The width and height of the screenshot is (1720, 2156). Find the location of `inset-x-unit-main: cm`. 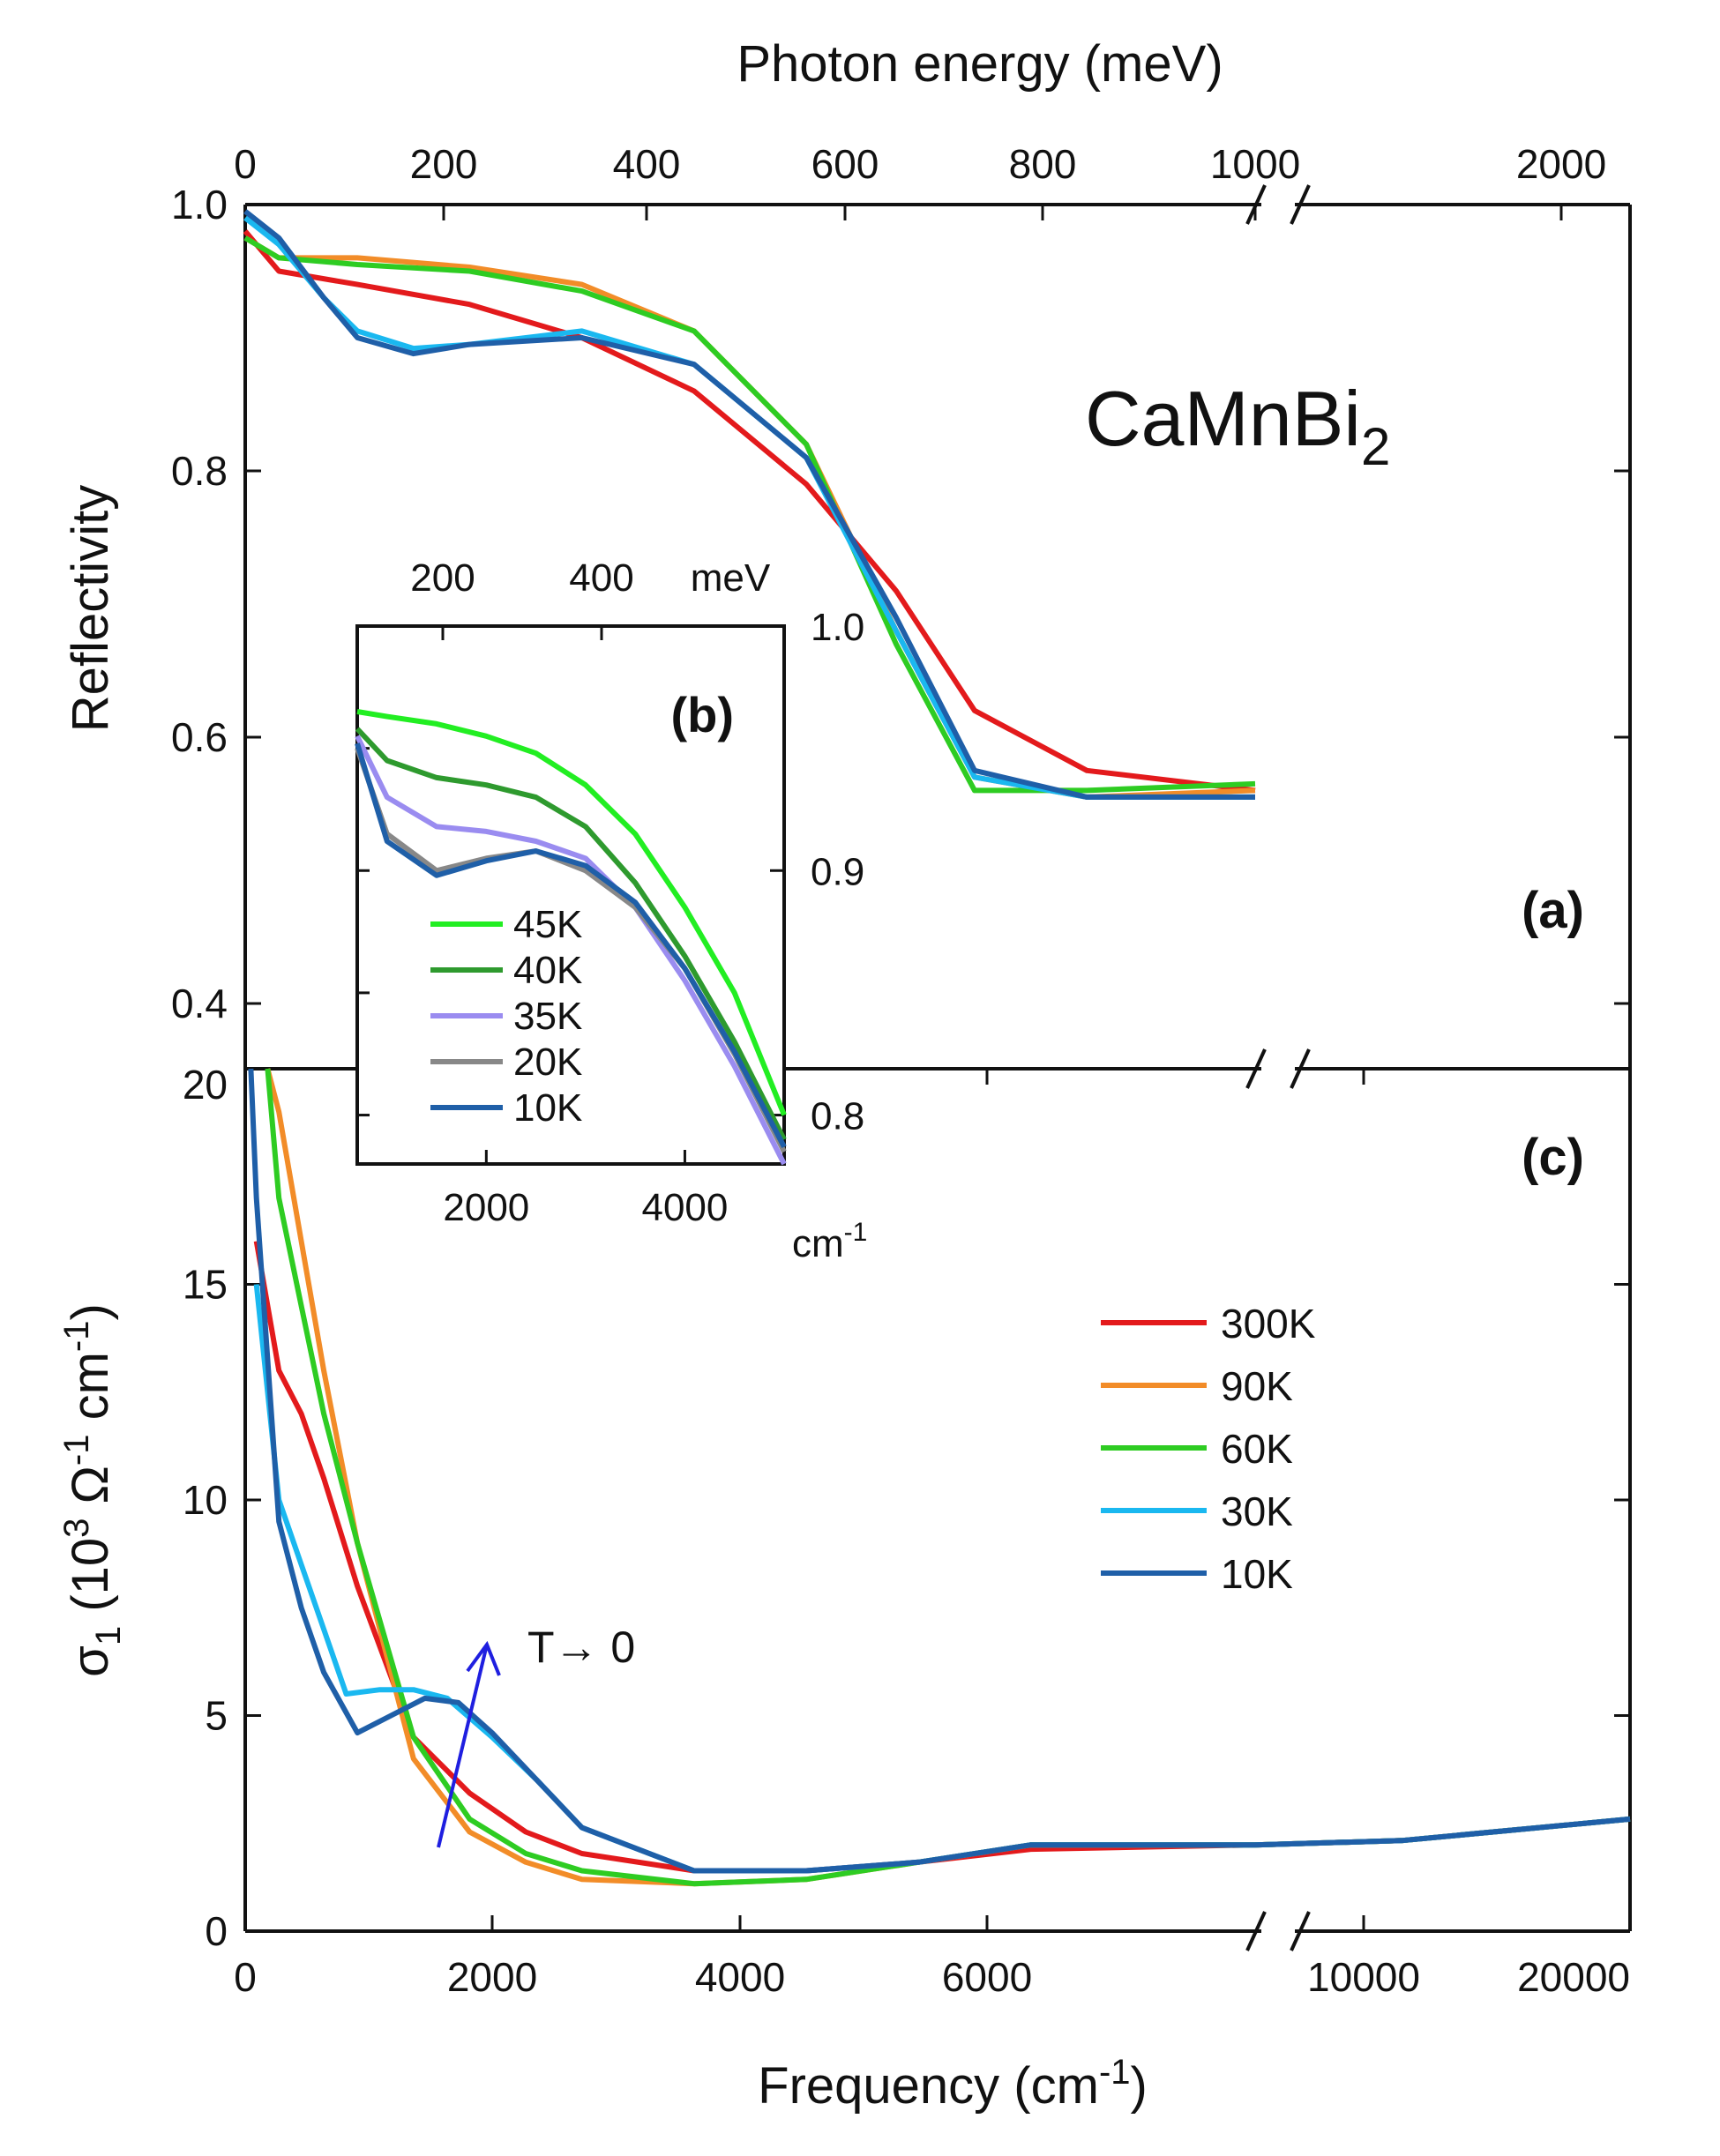

inset-x-unit-main: cm is located at coordinates (818, 1243).